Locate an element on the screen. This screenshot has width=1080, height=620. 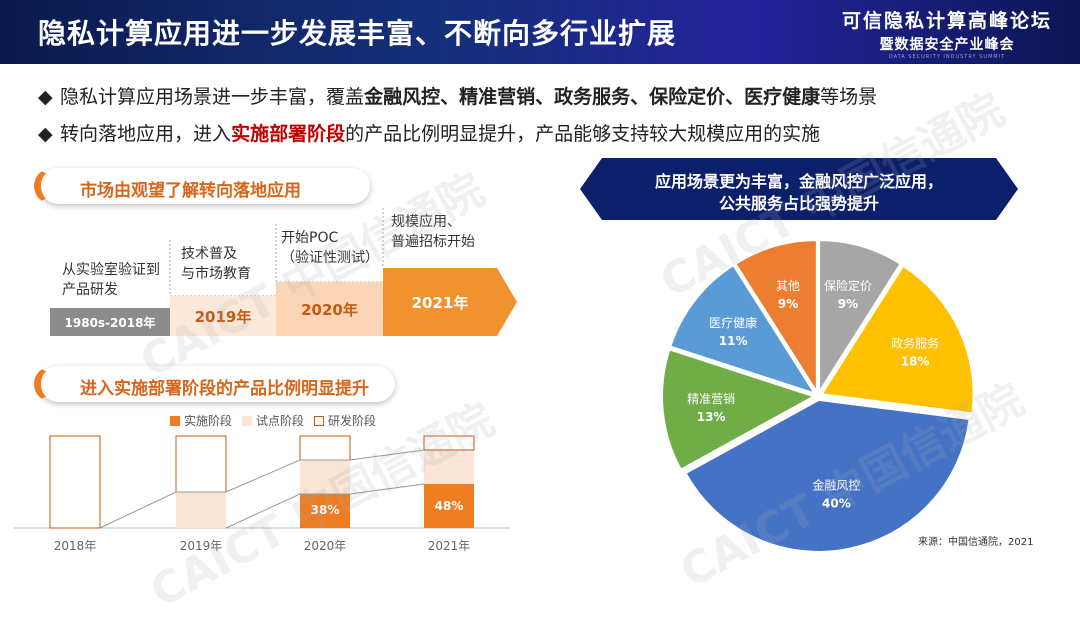
bar-legend: 实施阶段 试点阶段 研发阶段 is located at coordinates (273, 420).